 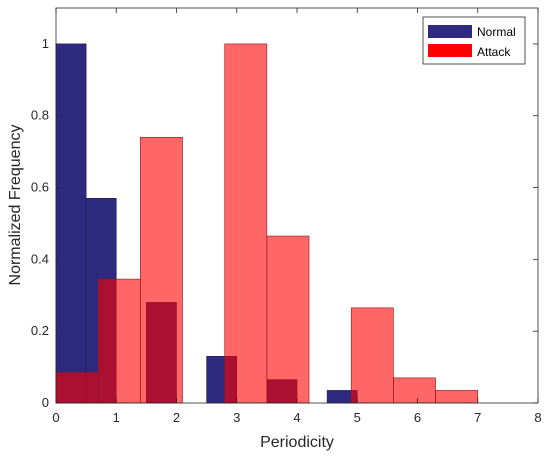 I want to click on x-tick-label: 4, so click(x=296, y=417).